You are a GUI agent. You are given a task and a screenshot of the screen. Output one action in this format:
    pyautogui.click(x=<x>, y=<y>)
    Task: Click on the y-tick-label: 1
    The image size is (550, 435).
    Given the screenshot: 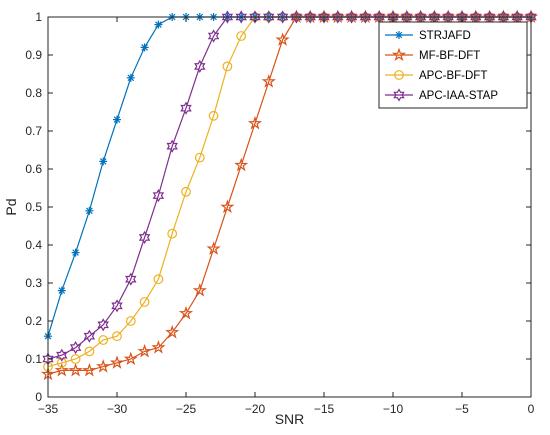 What is the action you would take?
    pyautogui.click(x=38, y=17)
    